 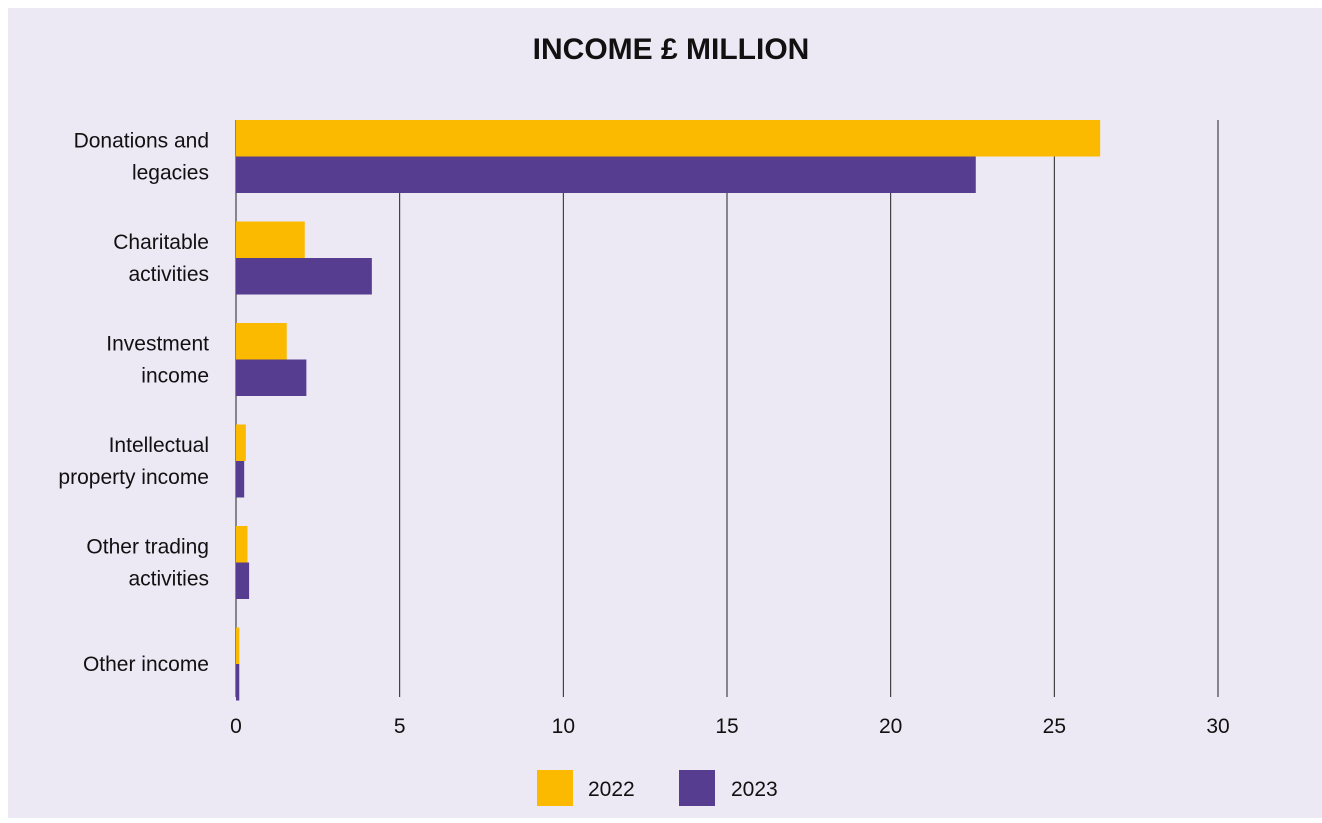 What do you see at coordinates (668, 138) in the screenshot?
I see `bar-2022-donations-and-legacies` at bounding box center [668, 138].